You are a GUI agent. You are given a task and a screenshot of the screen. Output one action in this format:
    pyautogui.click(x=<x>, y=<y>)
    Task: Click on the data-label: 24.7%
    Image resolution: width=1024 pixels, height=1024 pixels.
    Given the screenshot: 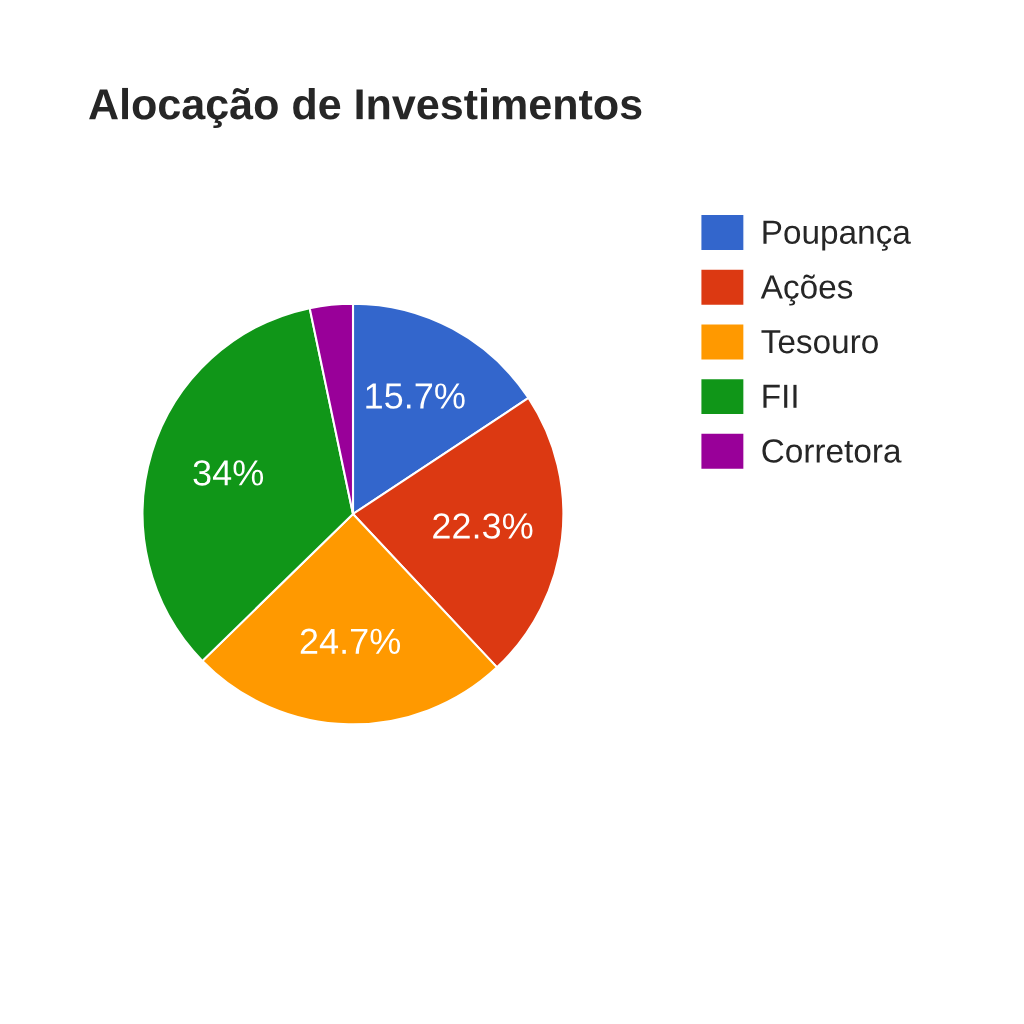 What is the action you would take?
    pyautogui.click(x=350, y=641)
    